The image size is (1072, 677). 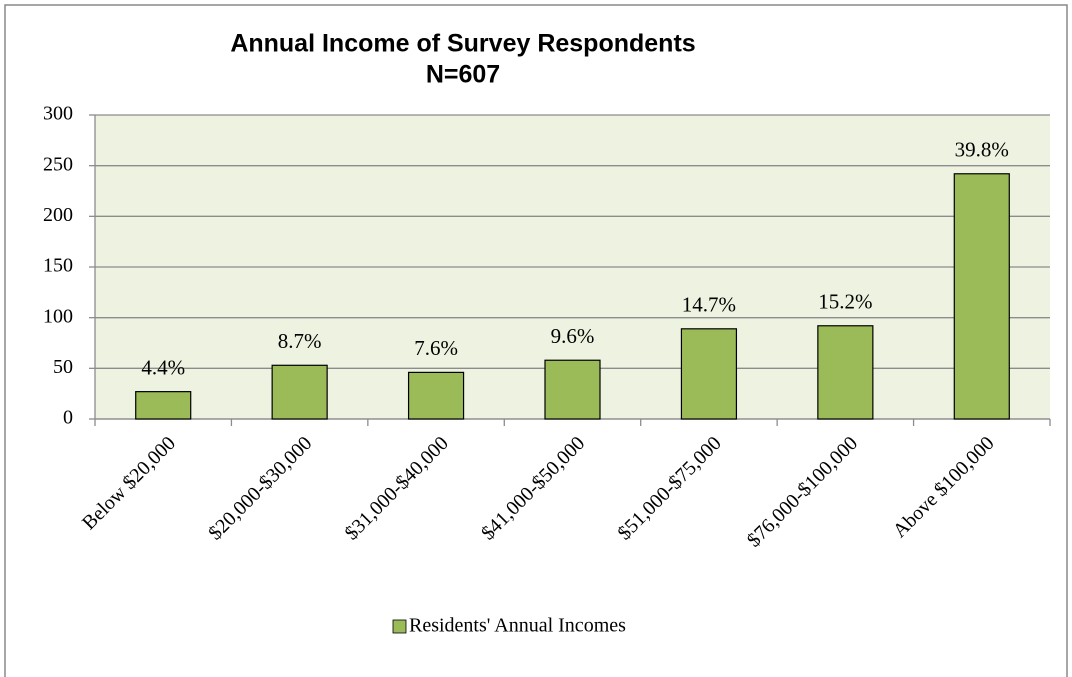 I want to click on legend-label: Residents' Annual Incomes, so click(x=517, y=626).